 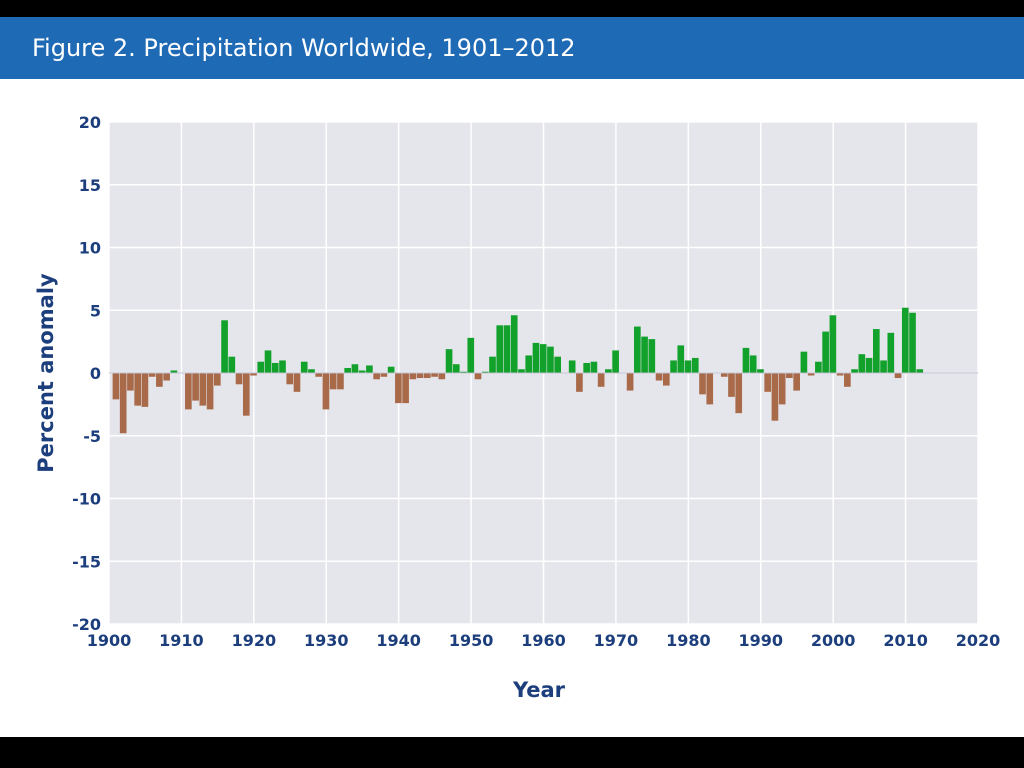 I want to click on bar-1978, so click(x=673, y=366).